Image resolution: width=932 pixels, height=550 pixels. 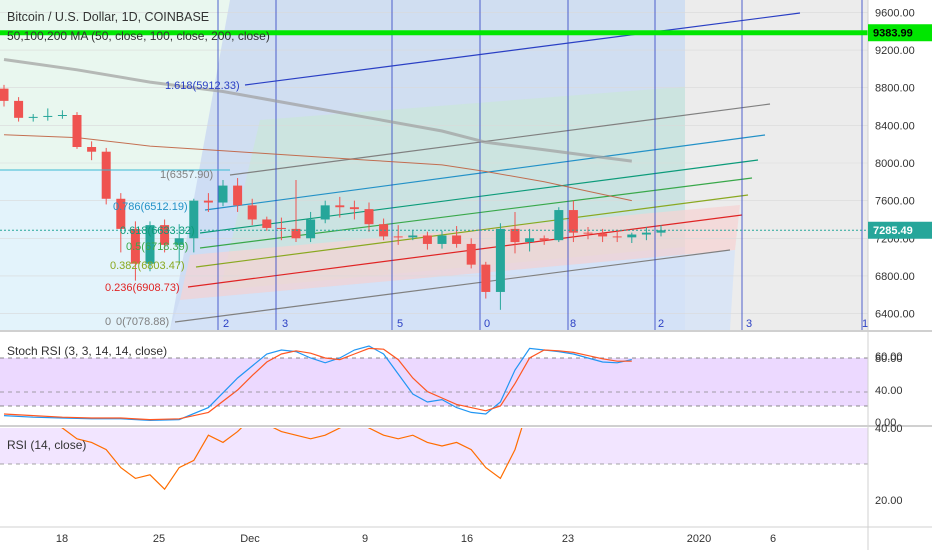 I want to click on rsi-title: RSI (14, close), so click(x=46, y=445).